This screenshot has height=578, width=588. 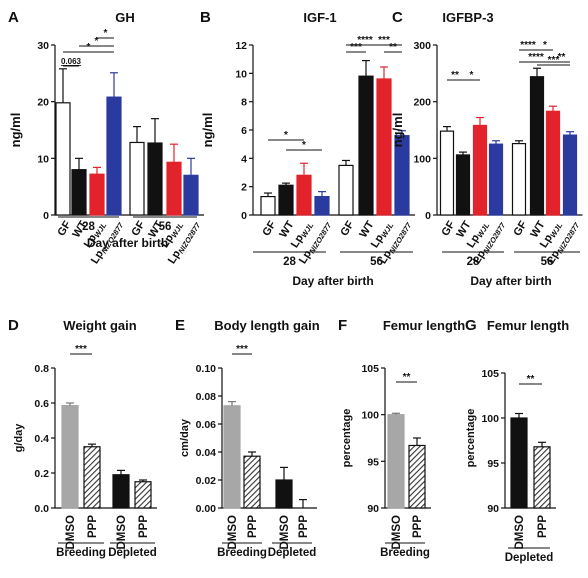 I want to click on significance-label: 0.063, so click(x=71, y=61).